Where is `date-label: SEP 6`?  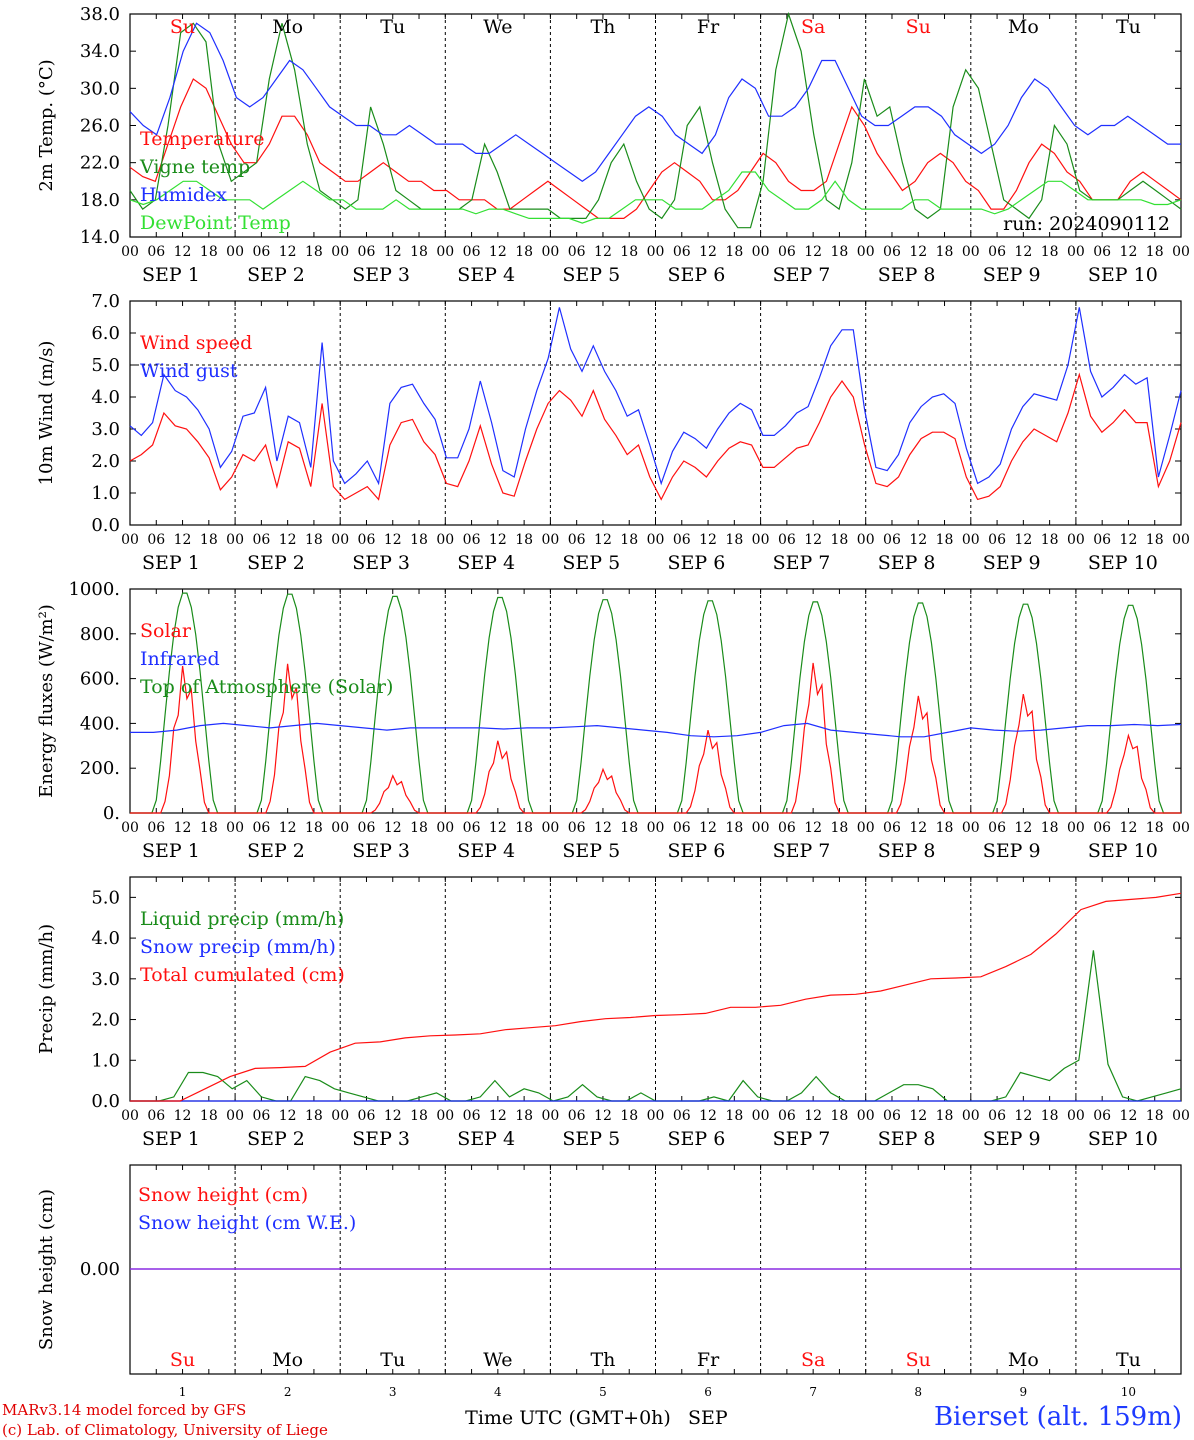 date-label: SEP 6 is located at coordinates (697, 275).